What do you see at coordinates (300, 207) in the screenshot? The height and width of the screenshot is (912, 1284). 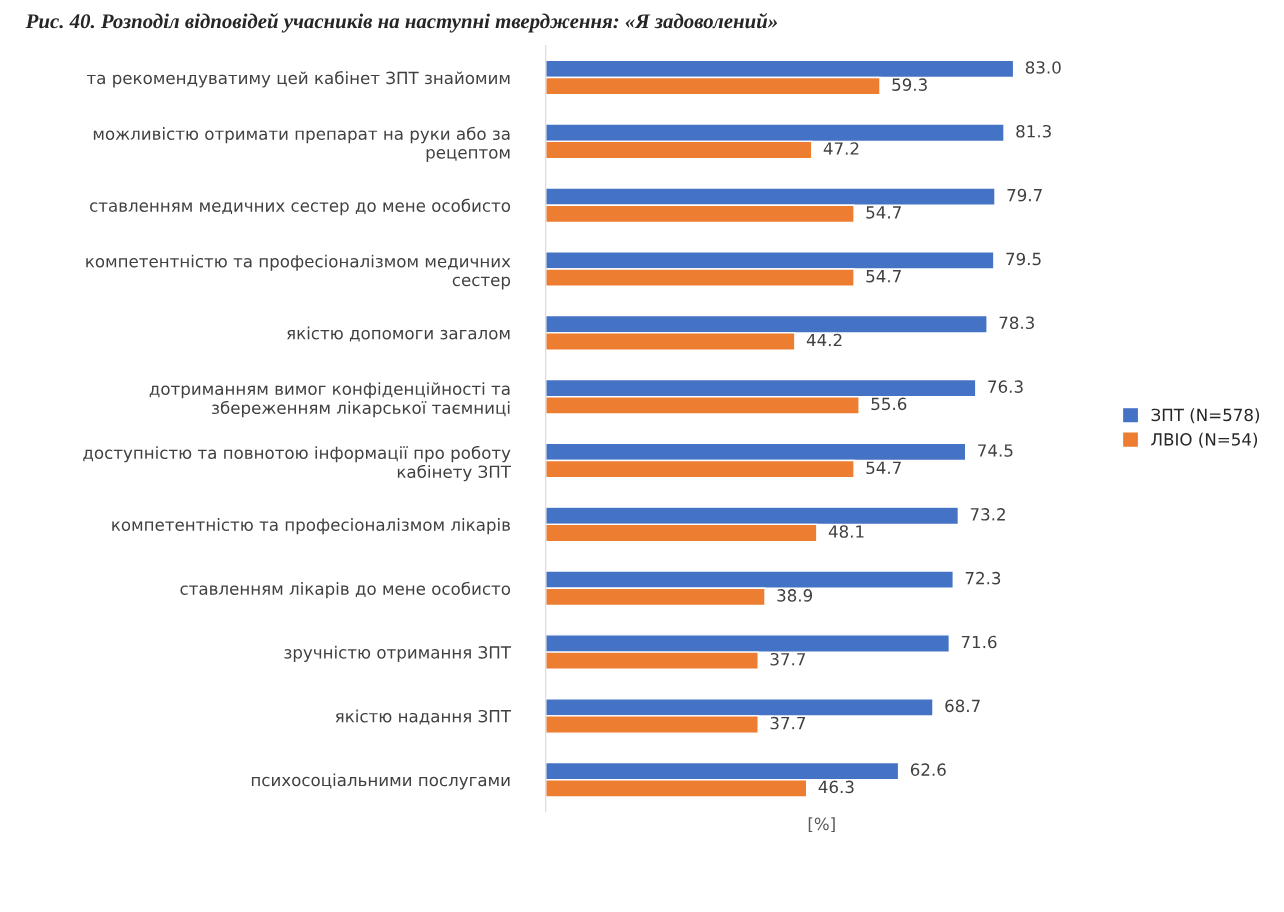 I see `y-tick-label: ставленням медичних сестер до мене особисто` at bounding box center [300, 207].